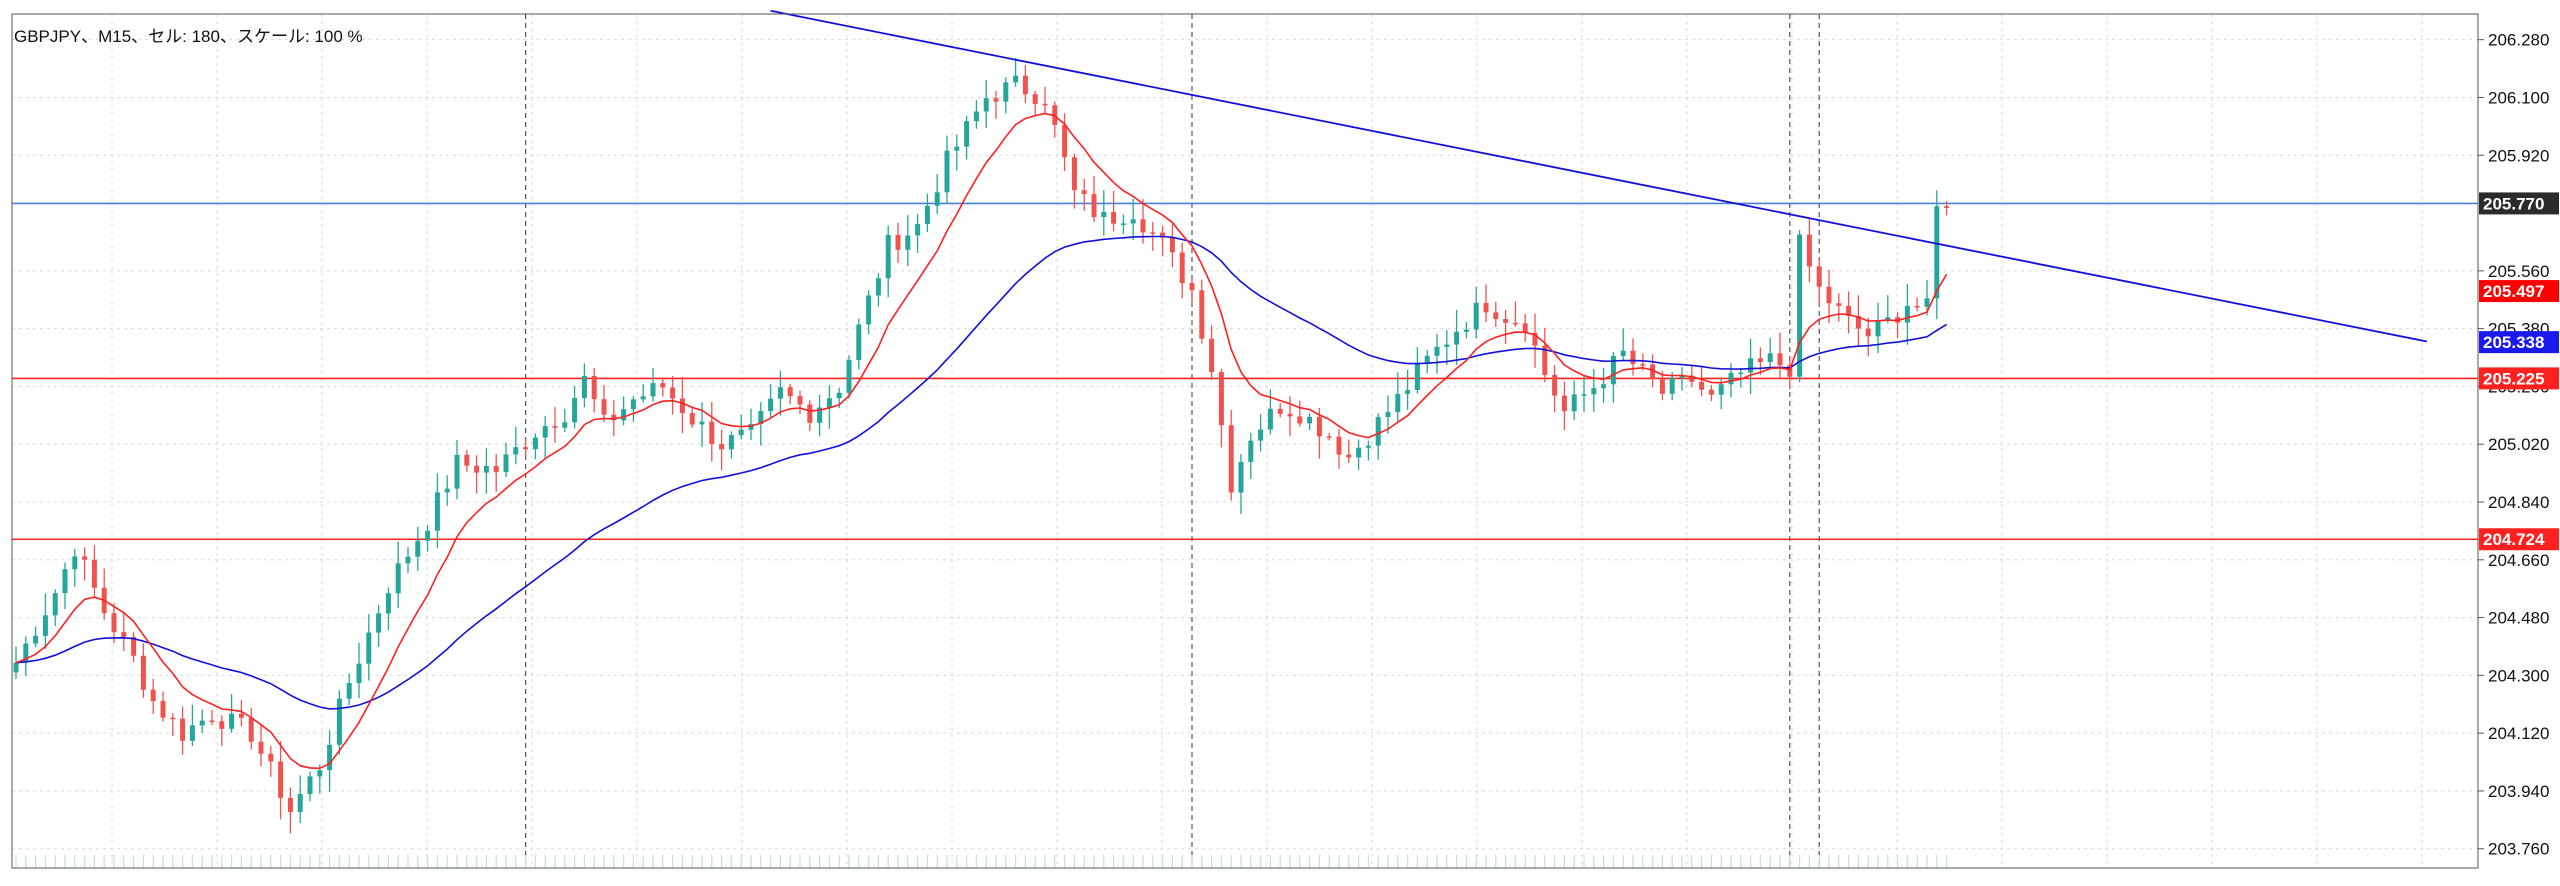 This screenshot has width=2560, height=886. I want to click on level-price-label: 205.770, so click(2513, 203).